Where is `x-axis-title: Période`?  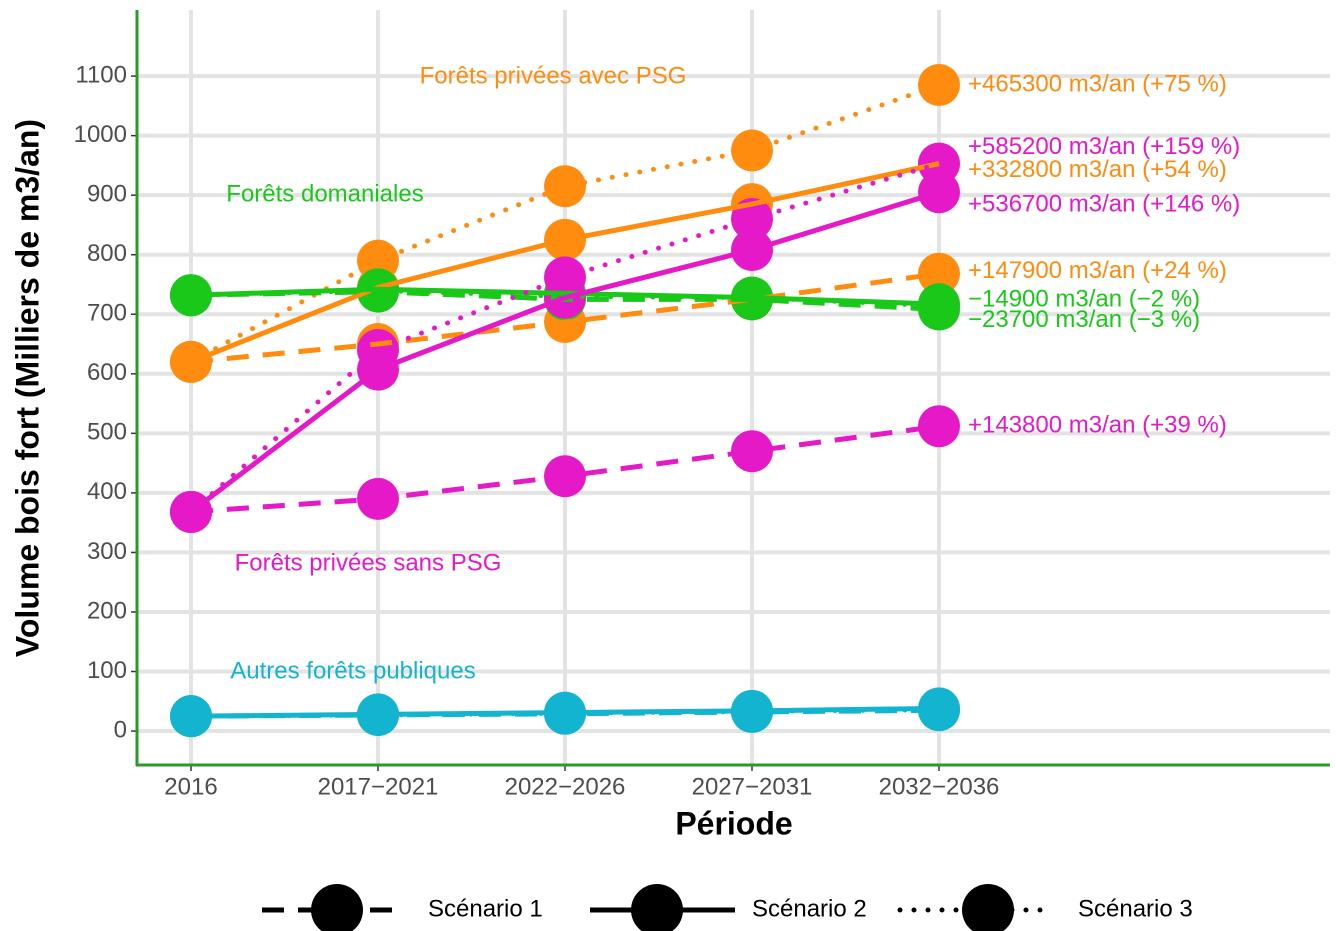 x-axis-title: Période is located at coordinates (733, 823).